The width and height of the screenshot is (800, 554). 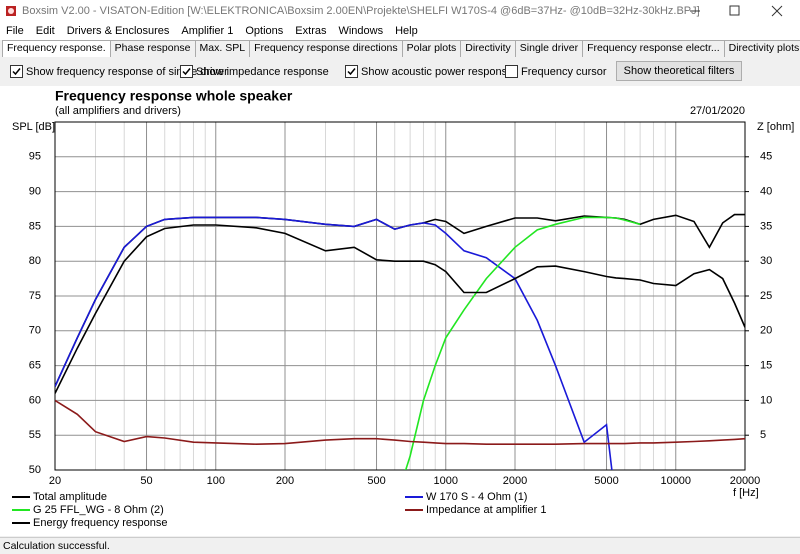 What do you see at coordinates (33, 127) in the screenshot?
I see `y-axis-label: SPL [dB]` at bounding box center [33, 127].